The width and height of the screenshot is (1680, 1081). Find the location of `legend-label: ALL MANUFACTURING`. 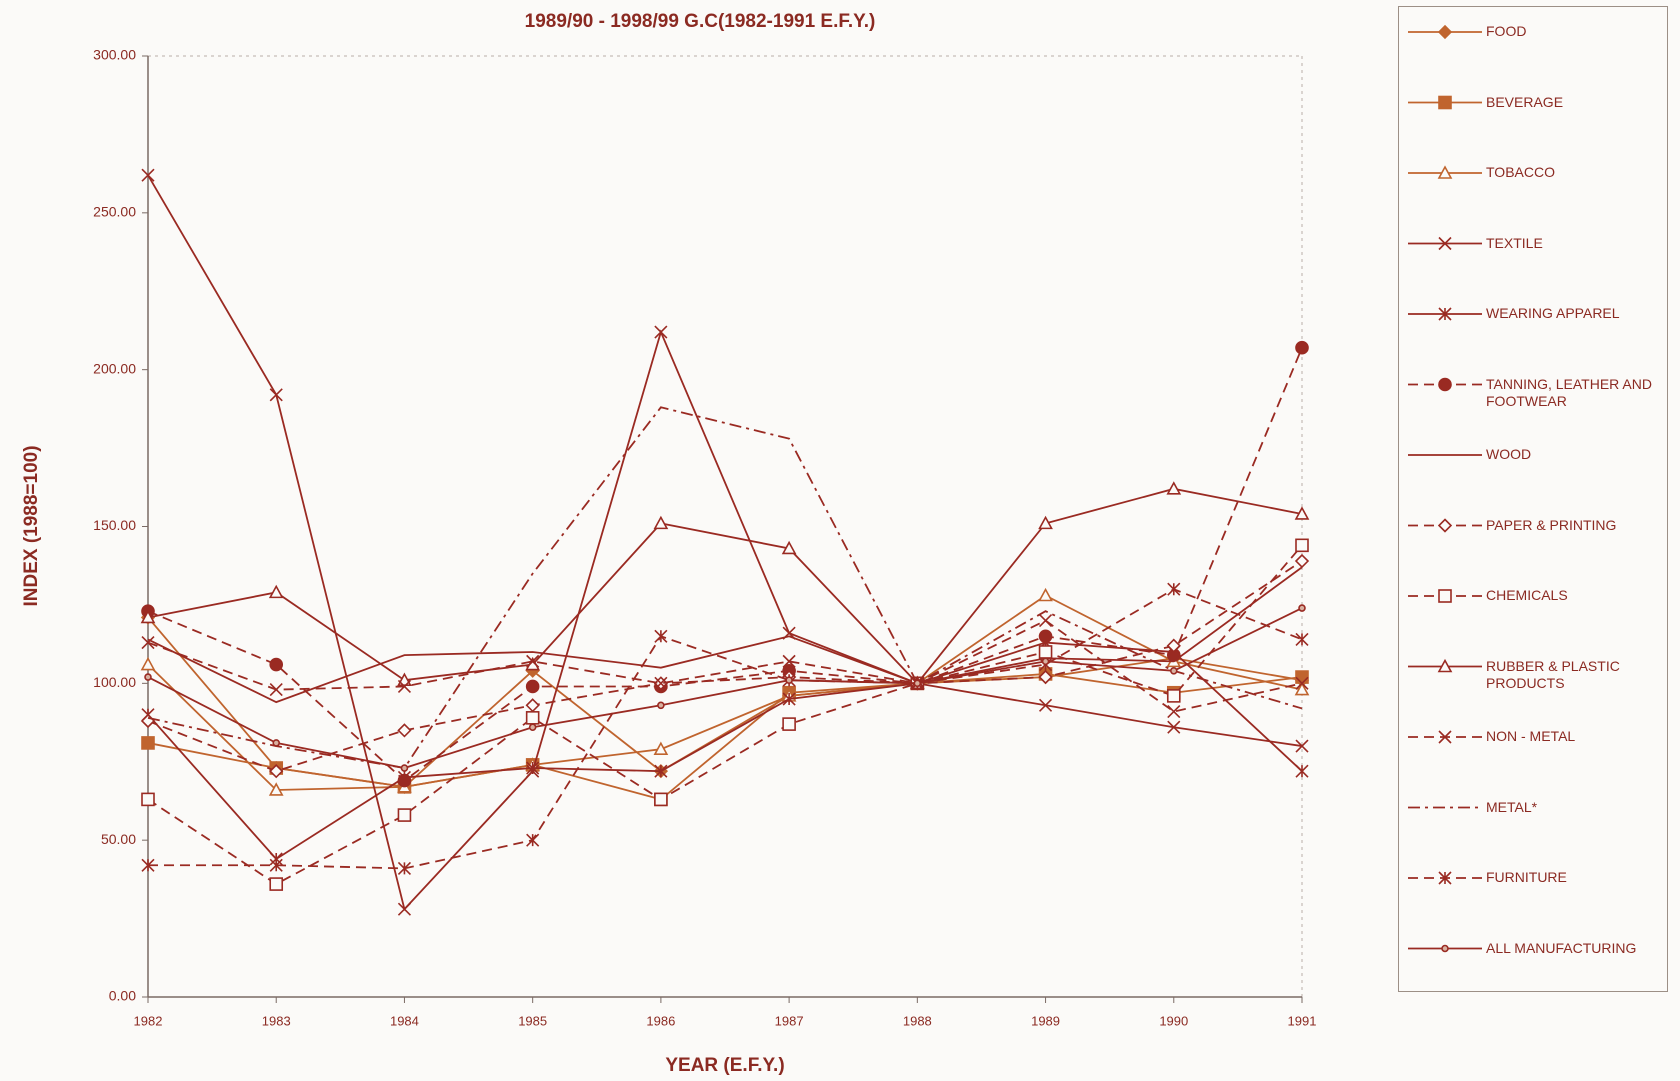

legend-label: ALL MANUFACTURING is located at coordinates (1561, 947).